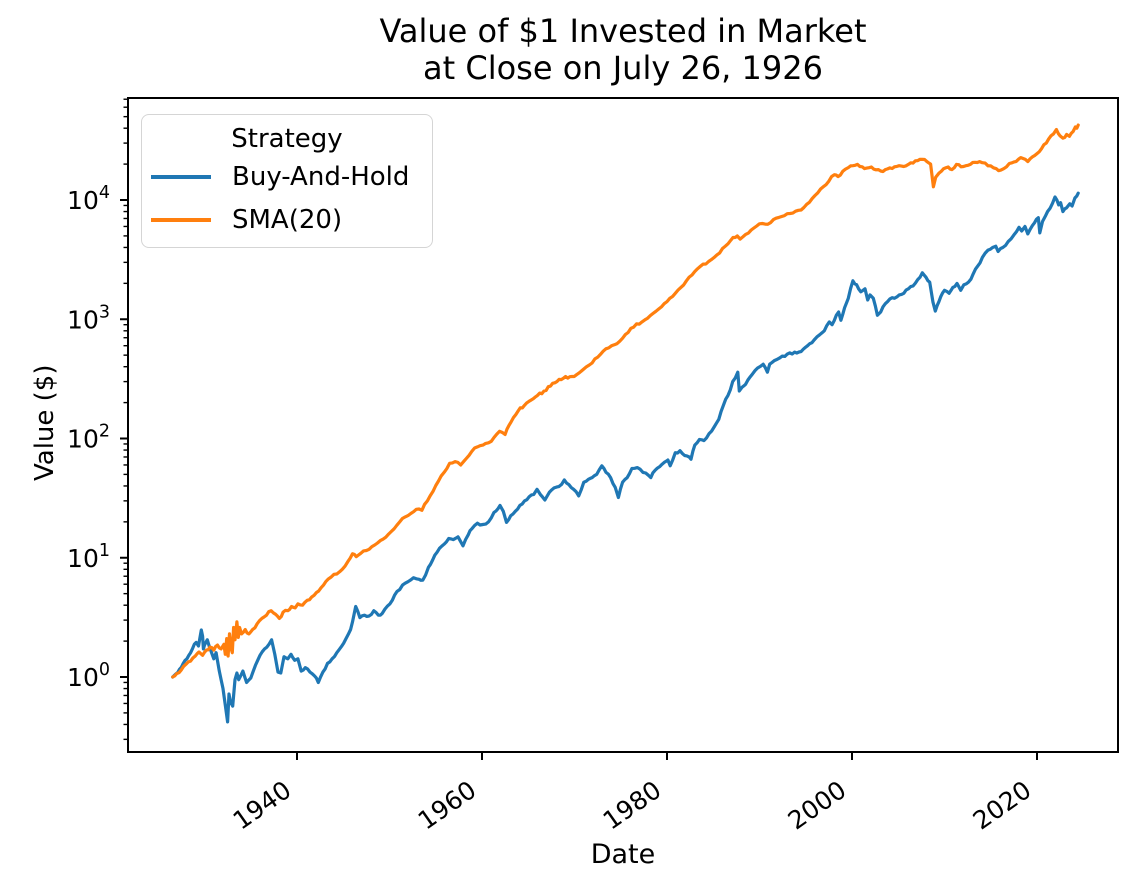 This screenshot has height=891, width=1139. I want to click on x-tick-label: 1940, so click(262, 805).